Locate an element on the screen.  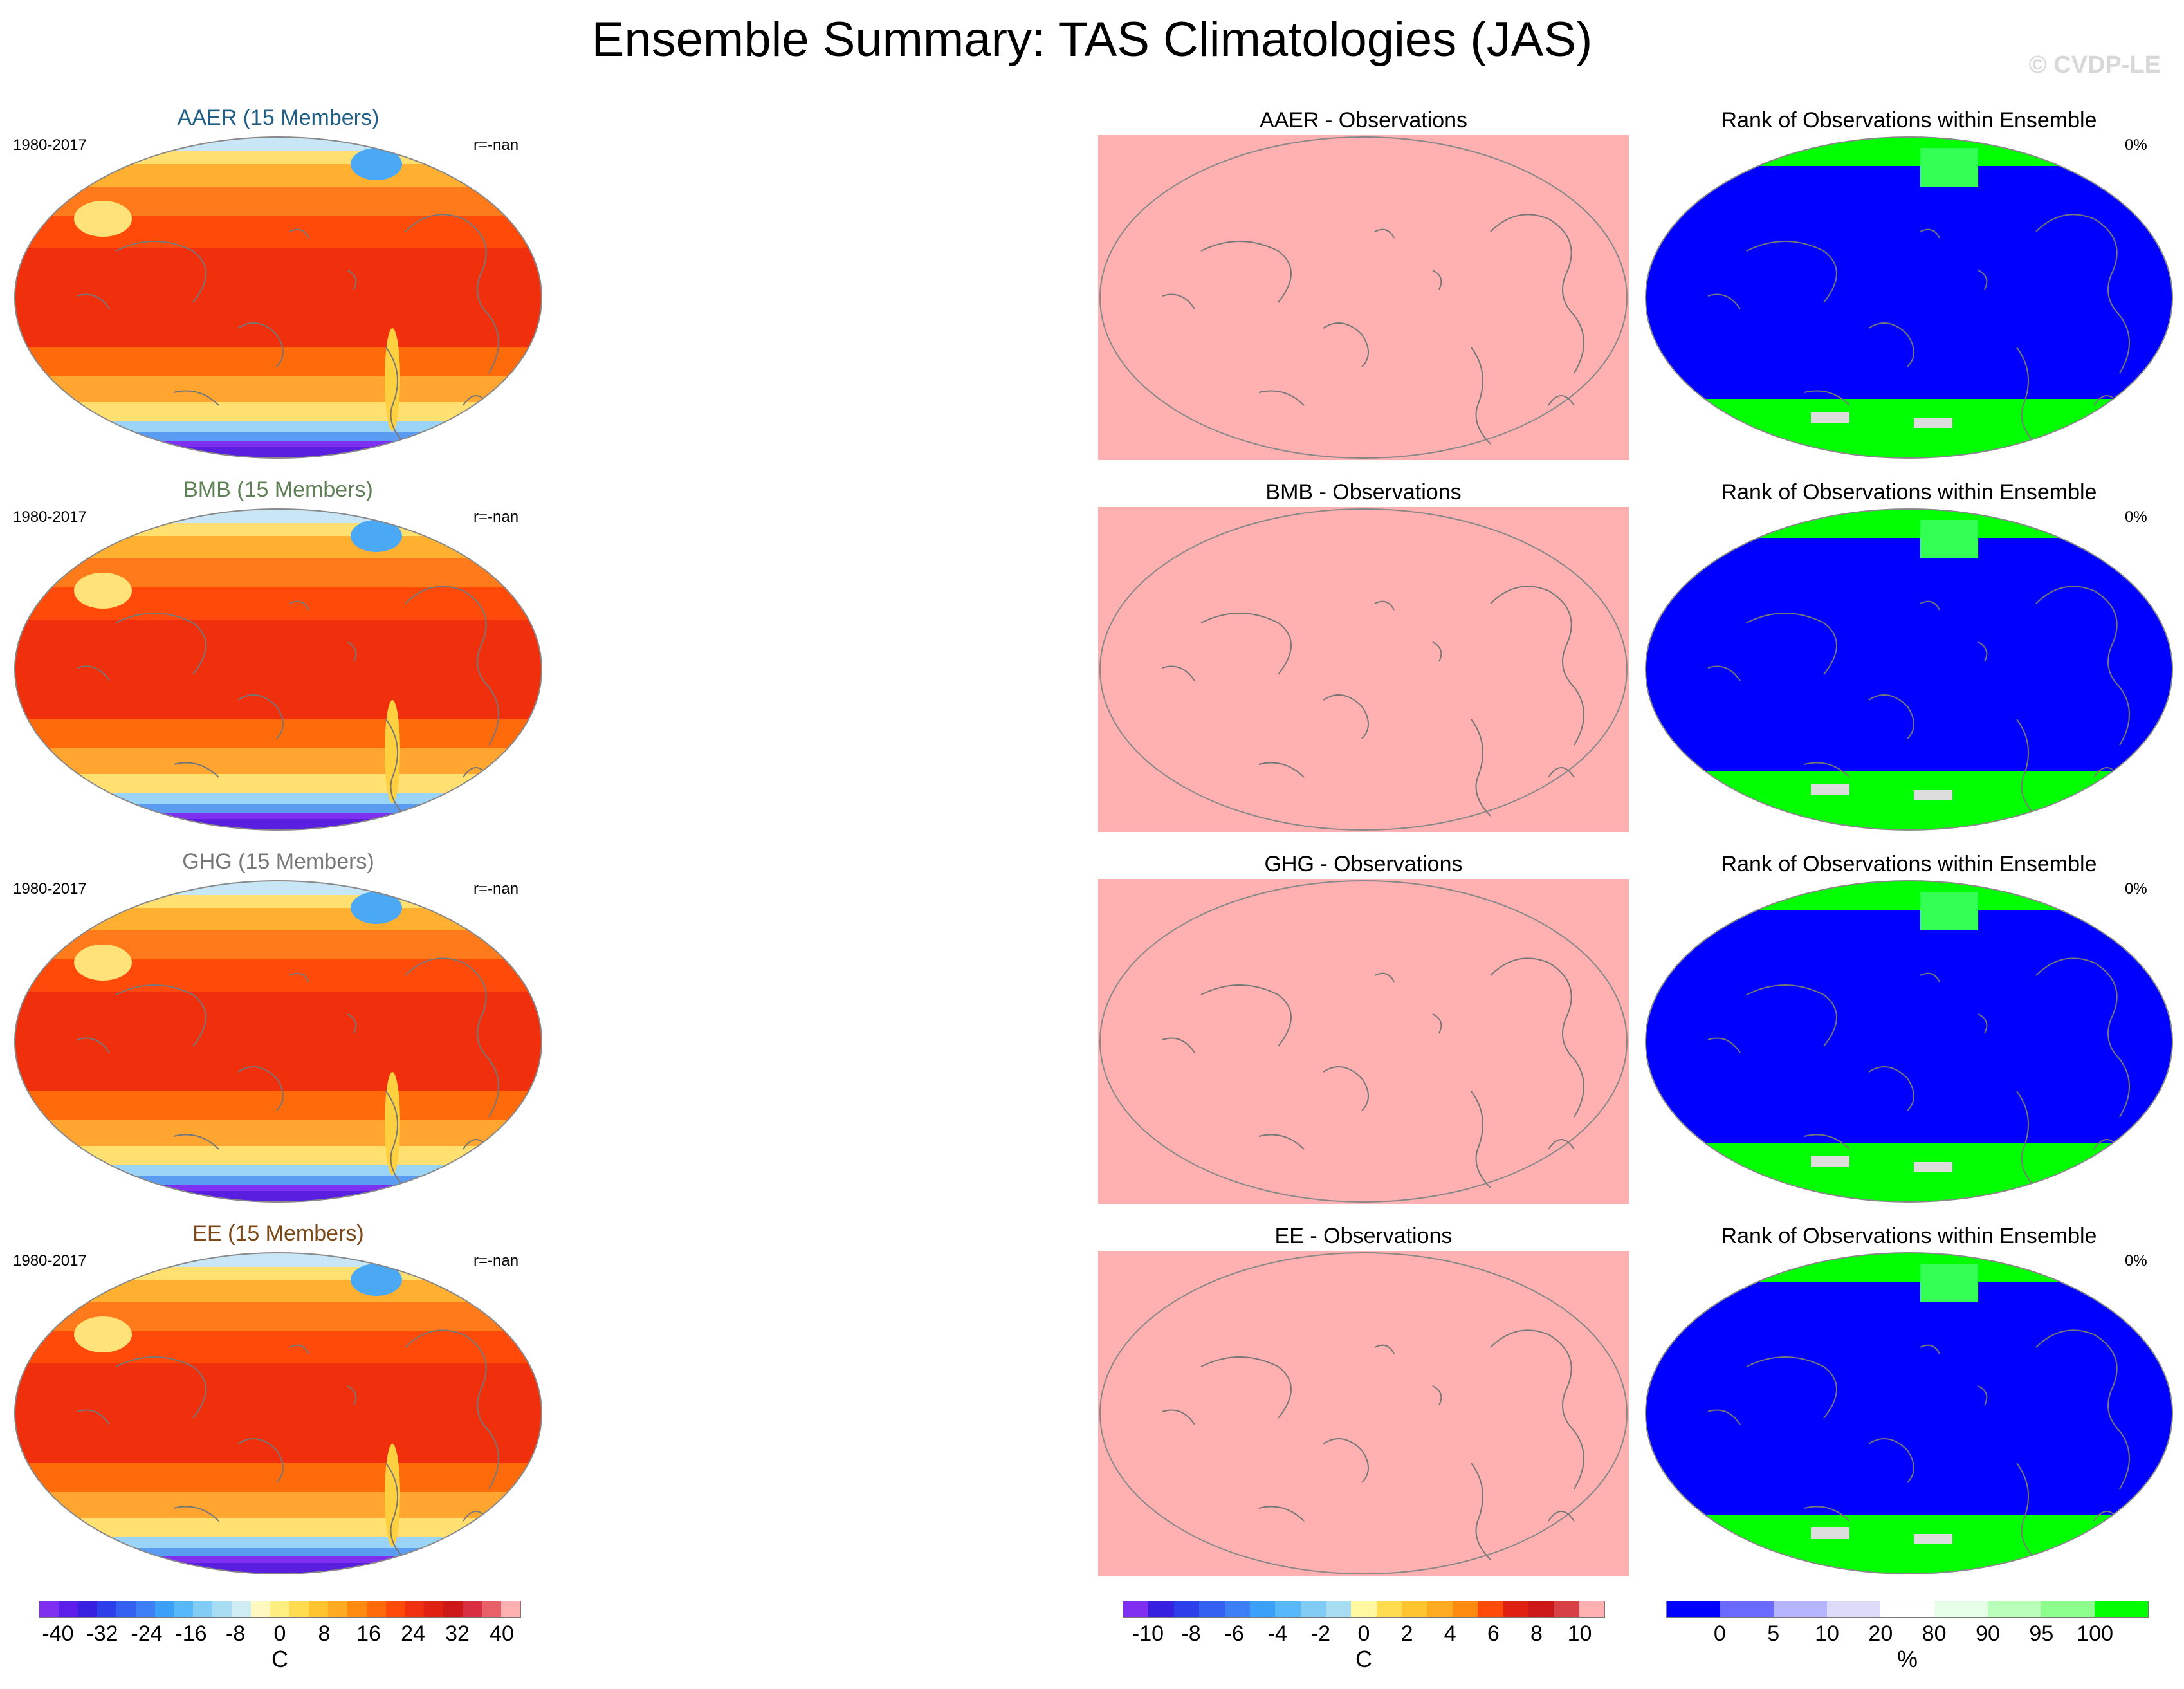
ensemble-map-title: BMB (15 Members) is located at coordinates (278, 490).